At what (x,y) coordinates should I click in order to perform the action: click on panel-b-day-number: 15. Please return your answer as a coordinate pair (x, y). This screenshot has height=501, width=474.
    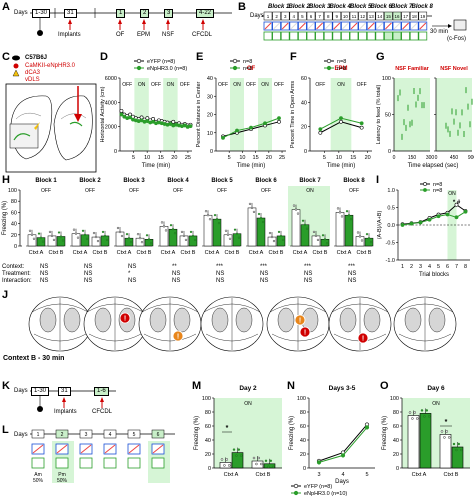
    Looking at the image, I should click on (389, 16).